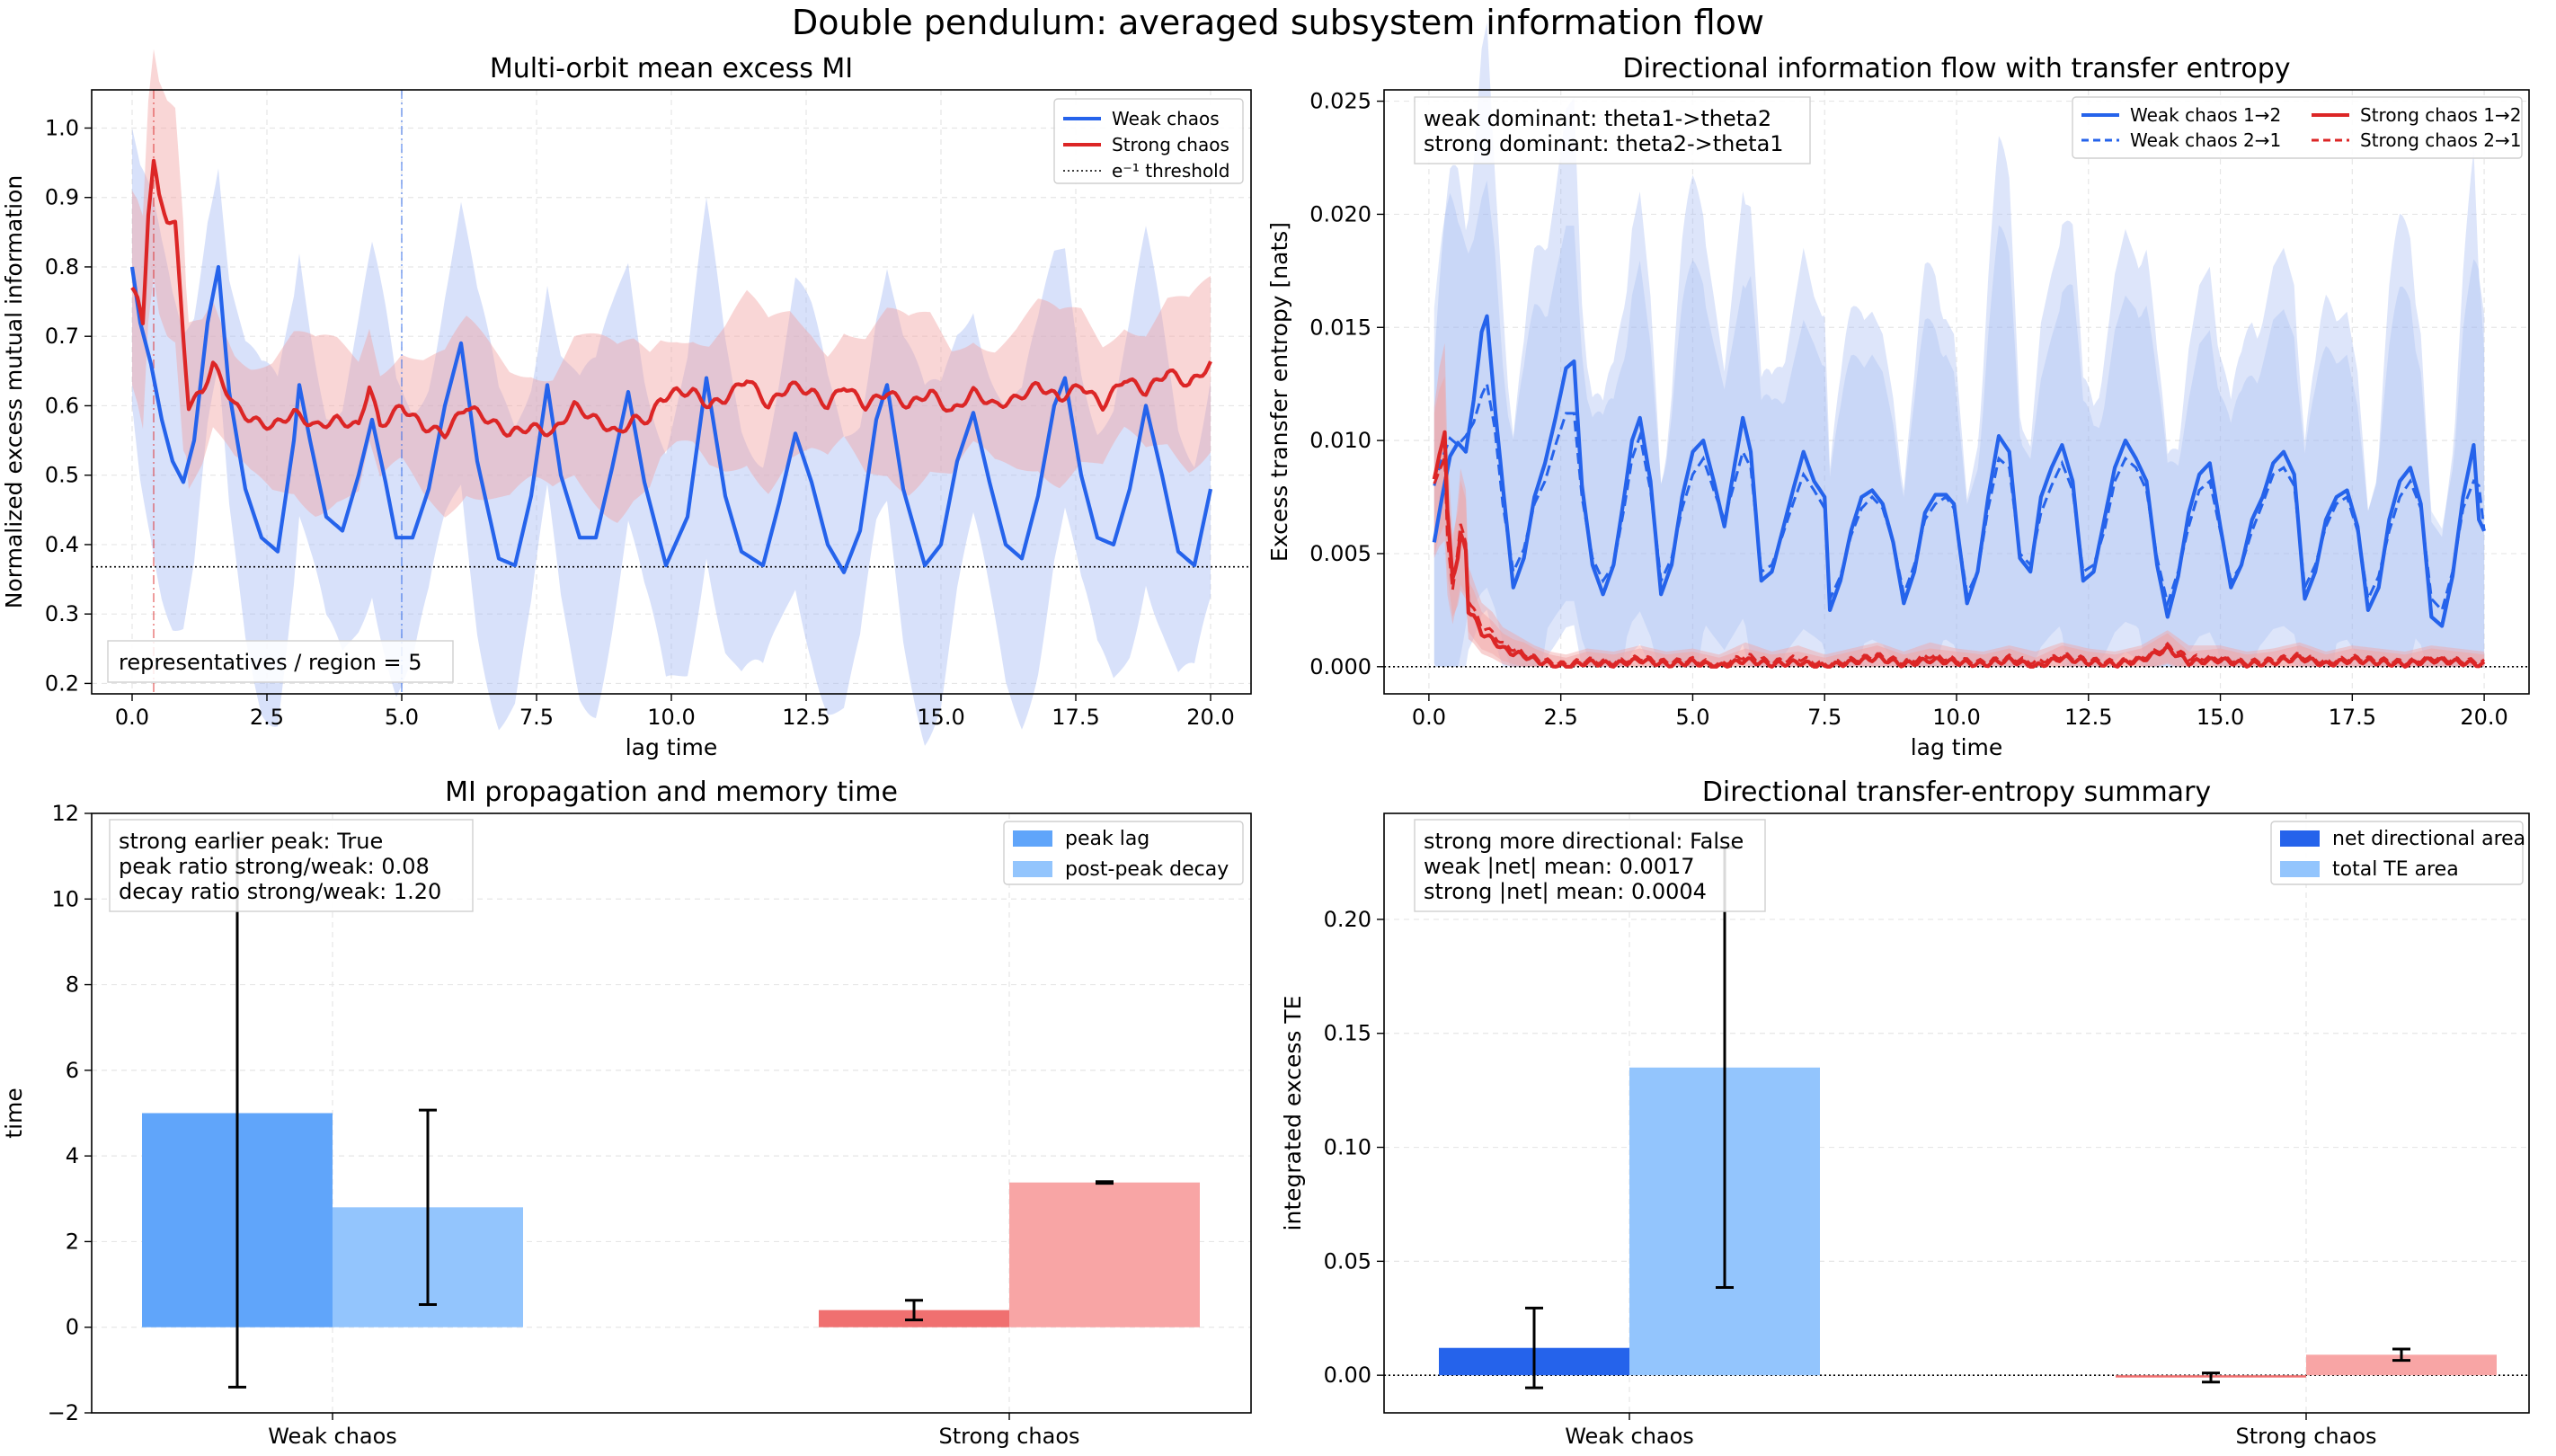 The width and height of the screenshot is (2556, 1456). Describe the element at coordinates (62, 267) in the screenshot. I see `y-tick-label: 0.8` at that location.